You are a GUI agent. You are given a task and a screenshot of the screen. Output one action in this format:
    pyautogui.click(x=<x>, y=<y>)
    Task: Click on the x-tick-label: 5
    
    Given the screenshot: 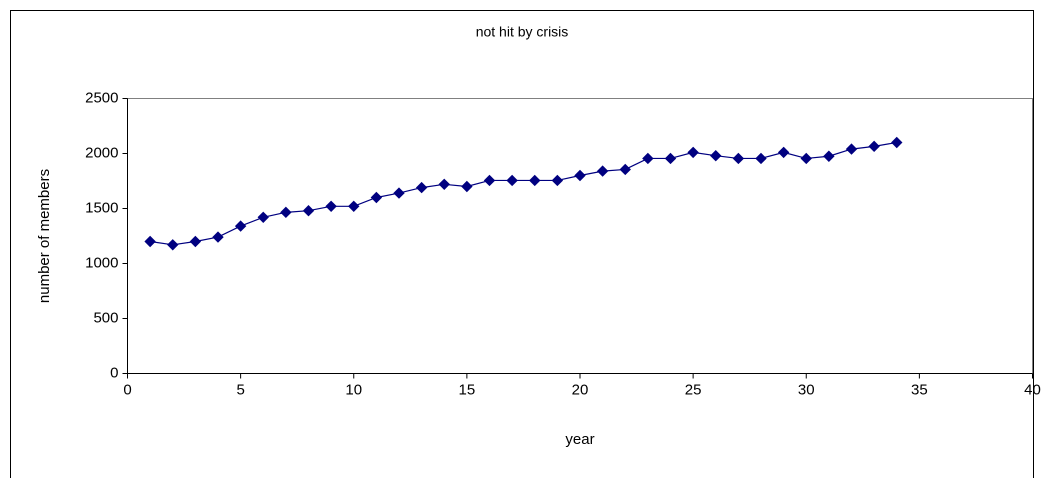 What is the action you would take?
    pyautogui.click(x=240, y=389)
    